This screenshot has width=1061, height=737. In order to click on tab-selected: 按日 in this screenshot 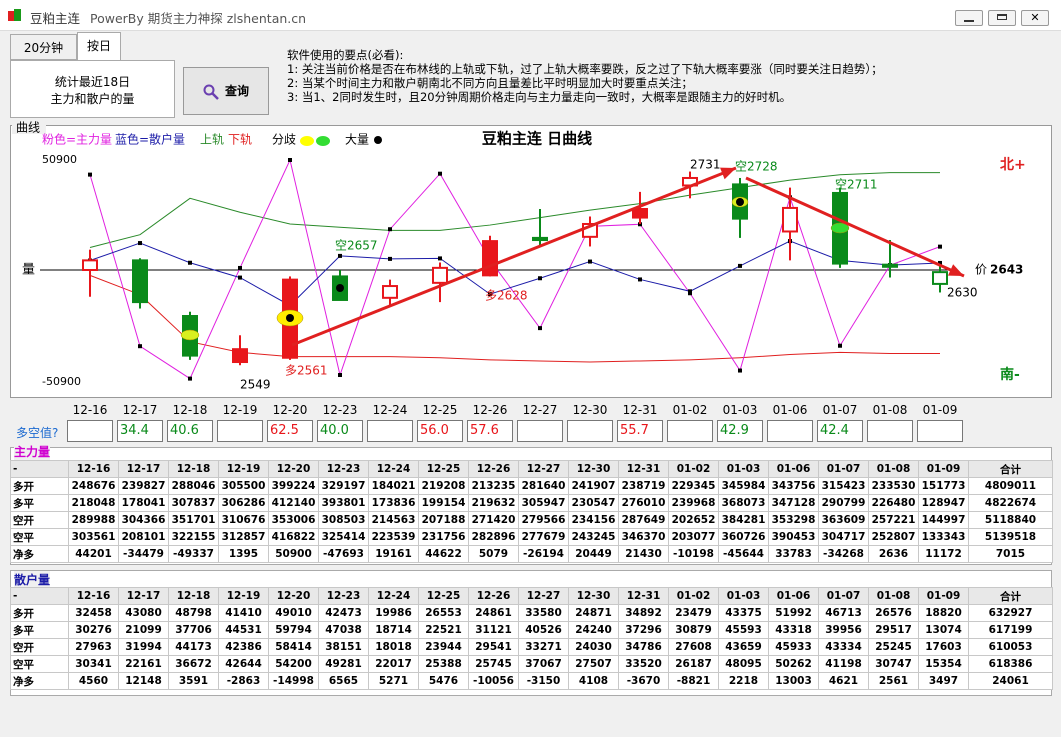, I will do `click(99, 46)`.